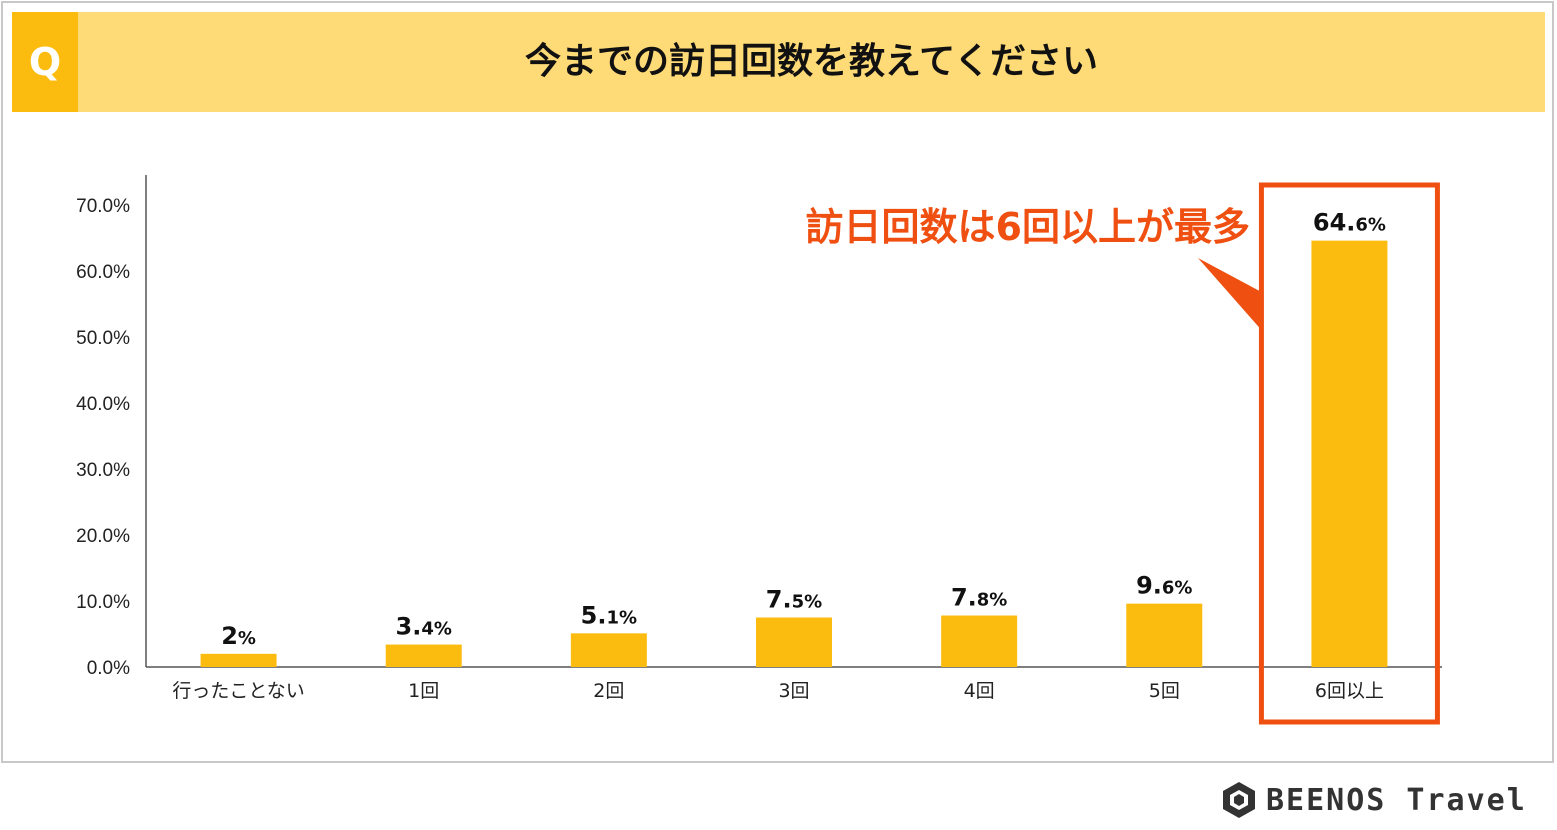  What do you see at coordinates (103, 338) in the screenshot?
I see `y-tick-label: 50.0%` at bounding box center [103, 338].